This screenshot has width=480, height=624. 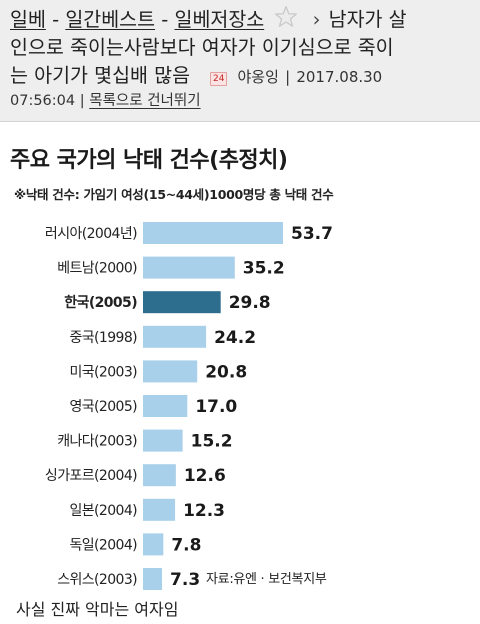 I want to click on author-badge-icon: 24, so click(x=219, y=79).